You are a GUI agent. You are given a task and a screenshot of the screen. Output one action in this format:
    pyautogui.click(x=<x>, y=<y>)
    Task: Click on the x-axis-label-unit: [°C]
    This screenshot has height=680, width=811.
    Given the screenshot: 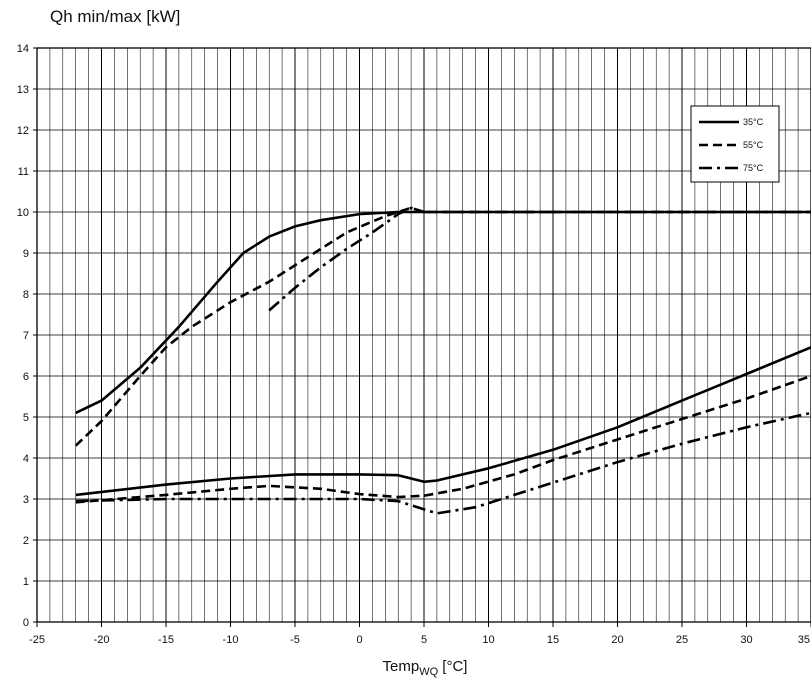 What is the action you would take?
    pyautogui.click(x=452, y=666)
    